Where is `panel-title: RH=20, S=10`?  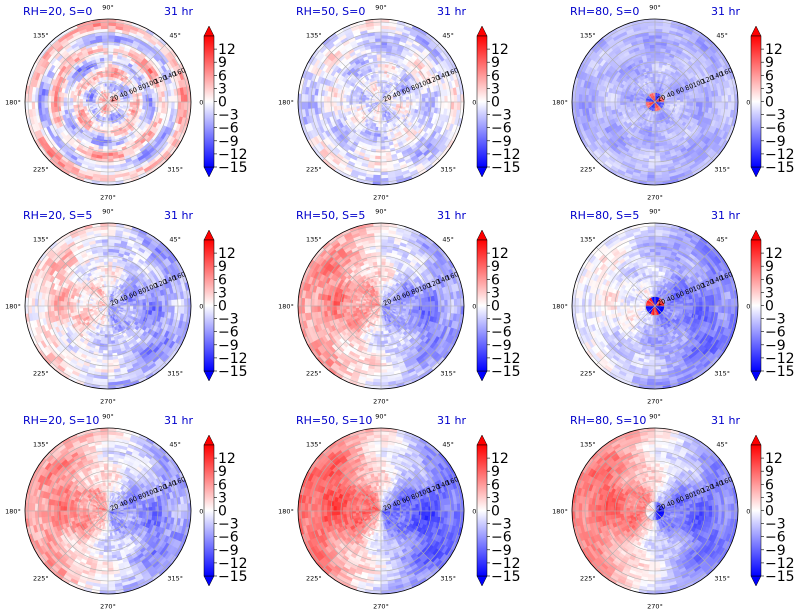 panel-title: RH=20, S=10 is located at coordinates (61, 420).